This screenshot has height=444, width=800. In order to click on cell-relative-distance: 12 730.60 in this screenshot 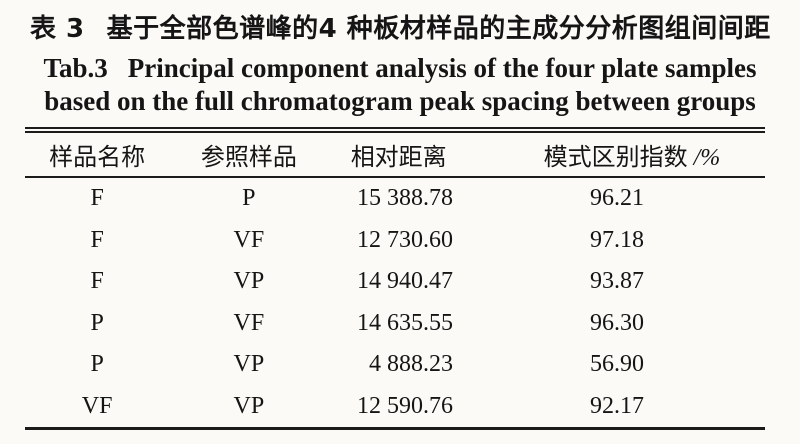, I will do `click(404, 239)`.